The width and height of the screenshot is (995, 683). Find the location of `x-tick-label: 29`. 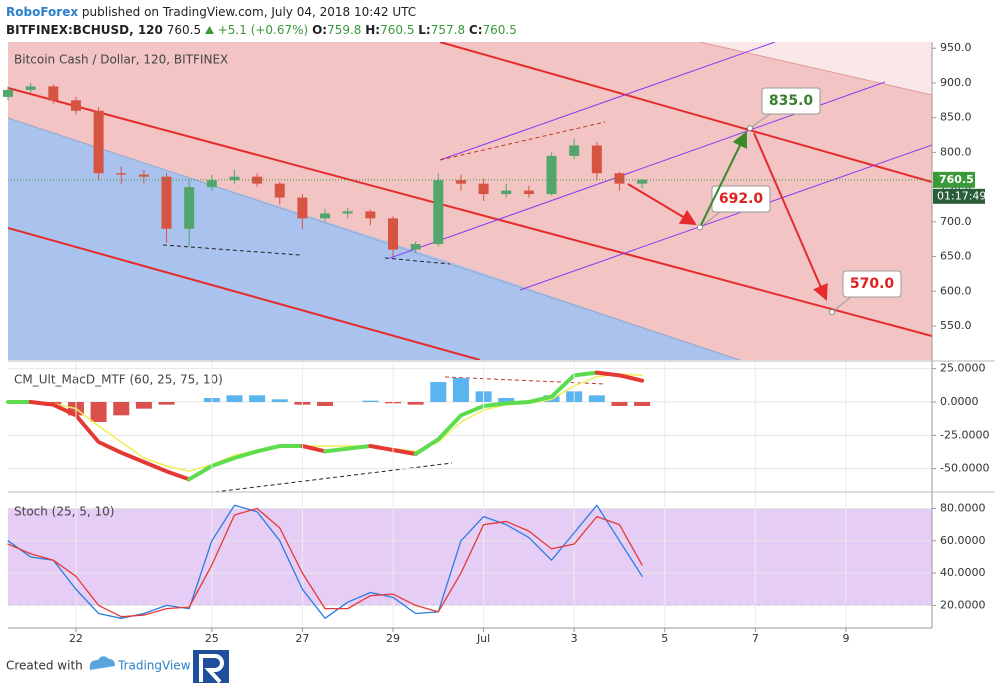

x-tick-label: 29 is located at coordinates (393, 638).